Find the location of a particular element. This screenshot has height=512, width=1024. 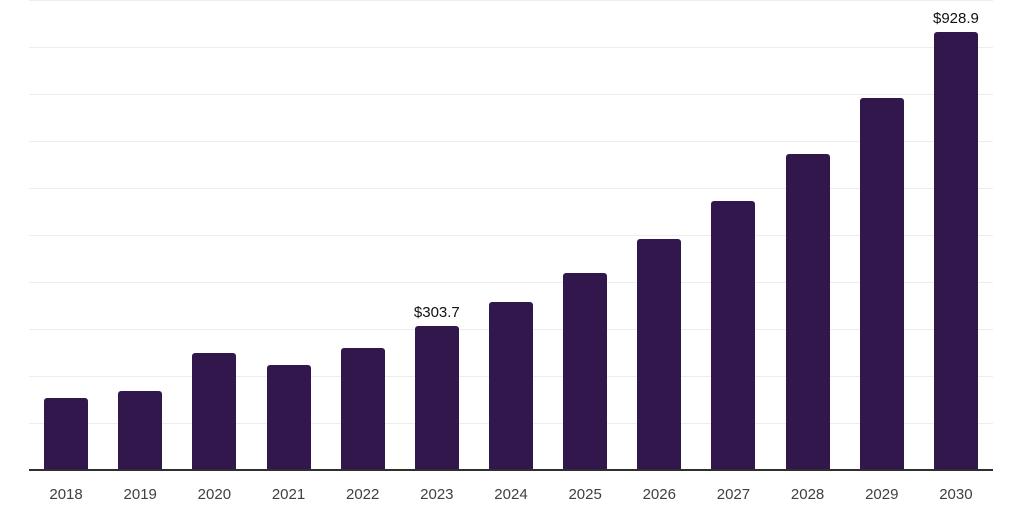

bar-2018 is located at coordinates (66, 433).